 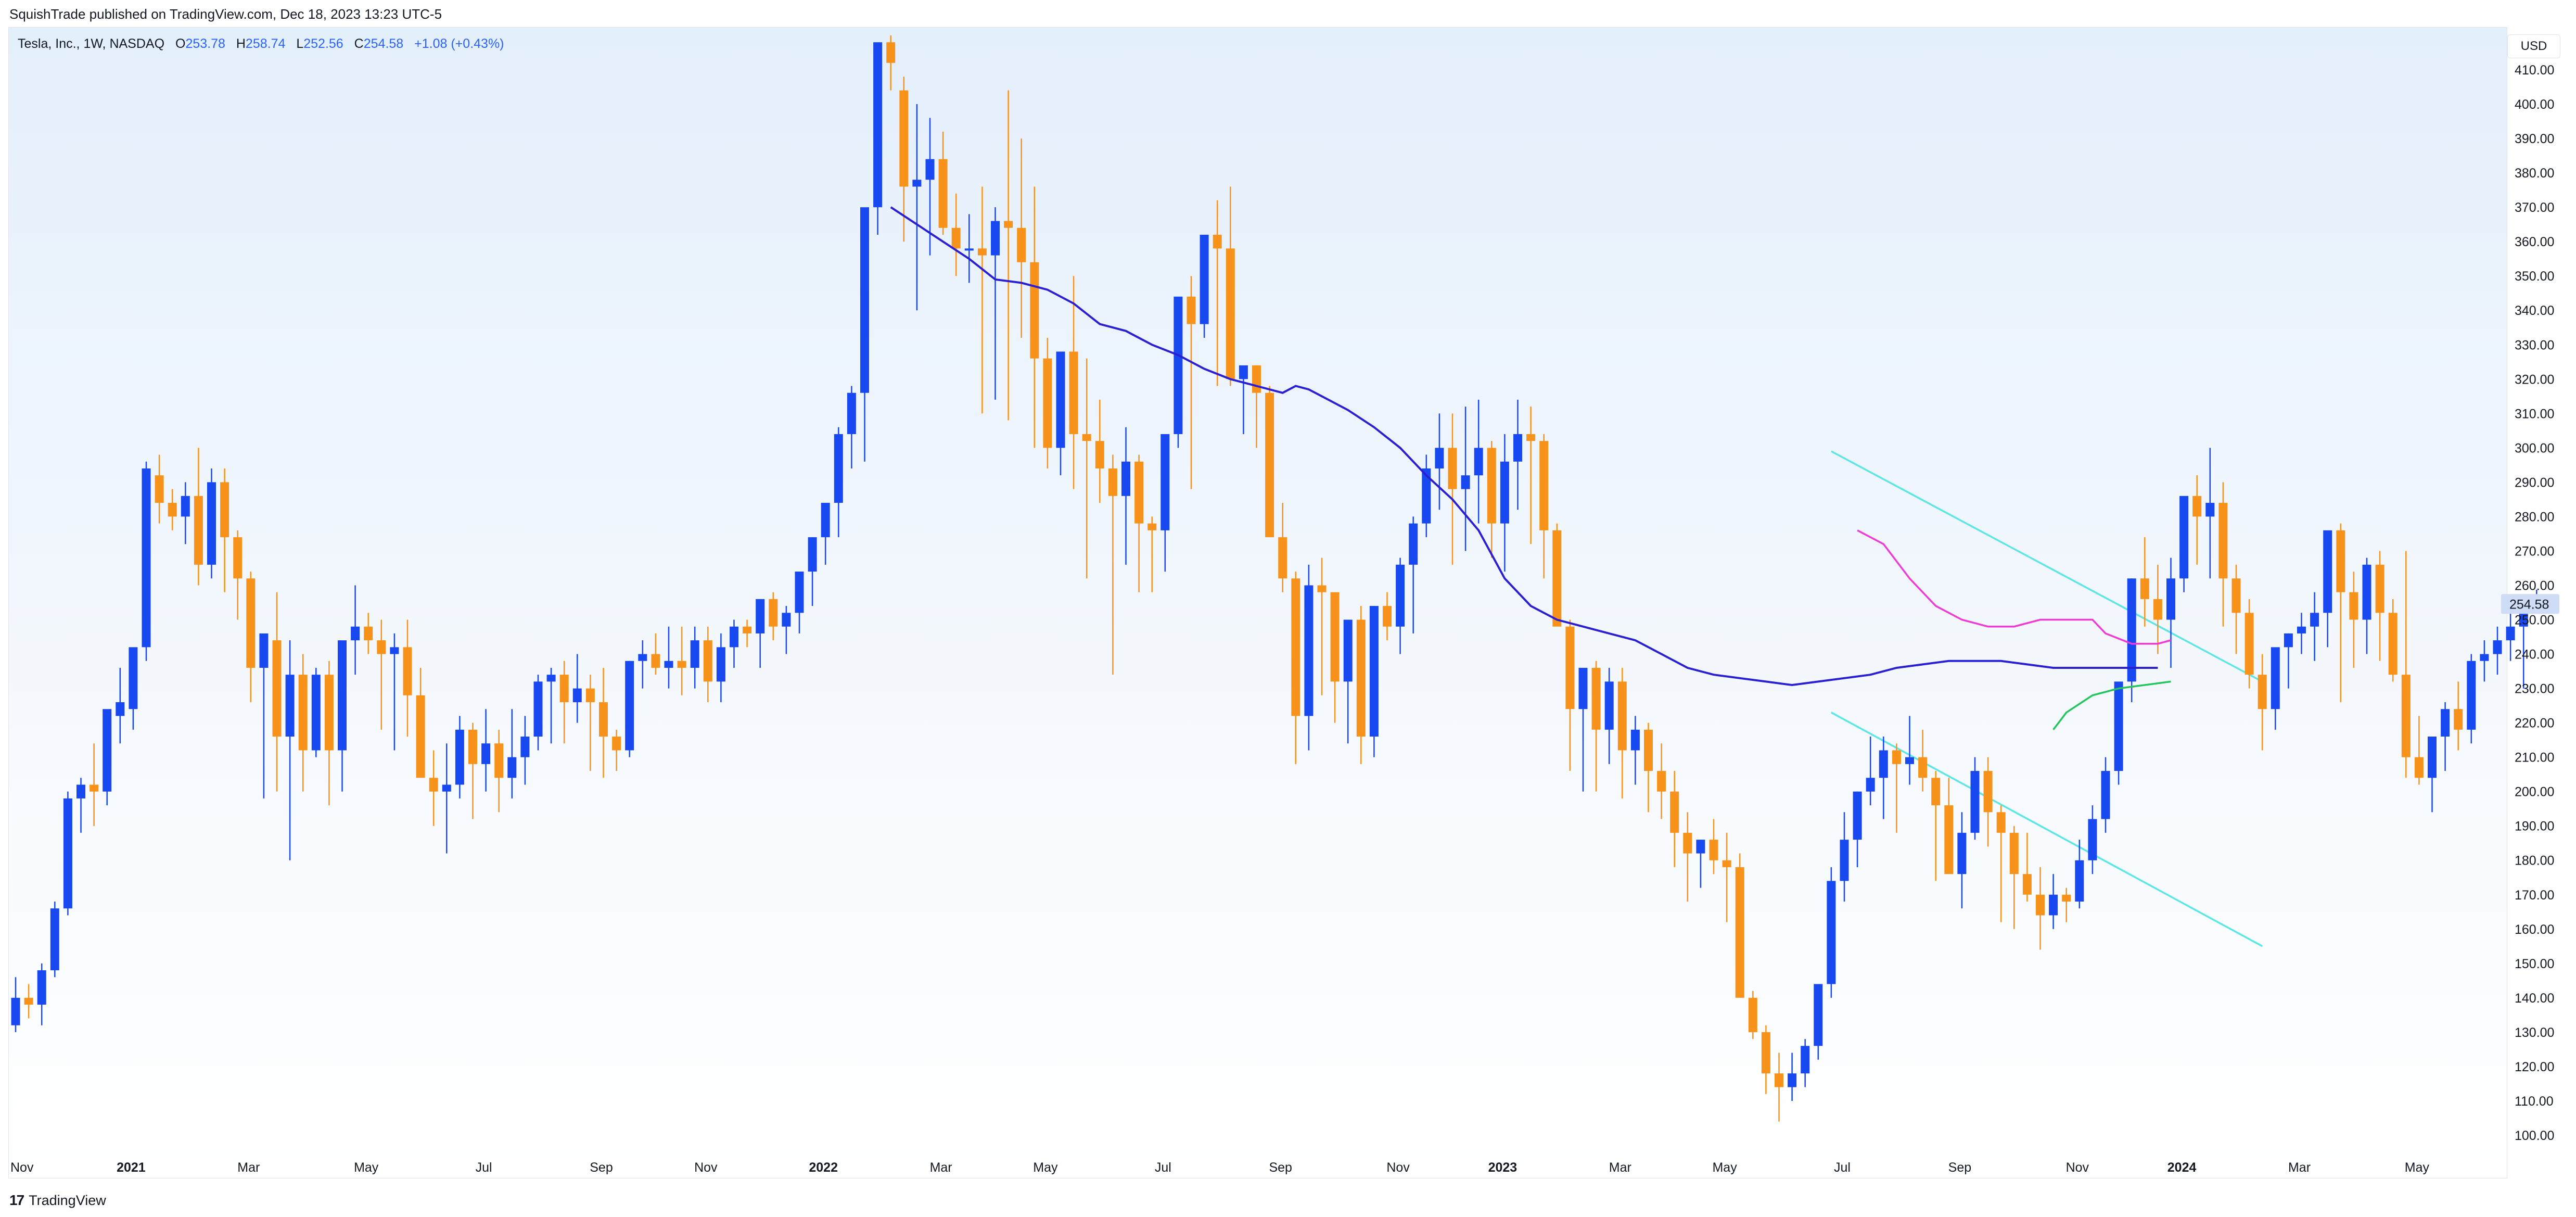 I want to click on channel-lines, so click(x=2047, y=698).